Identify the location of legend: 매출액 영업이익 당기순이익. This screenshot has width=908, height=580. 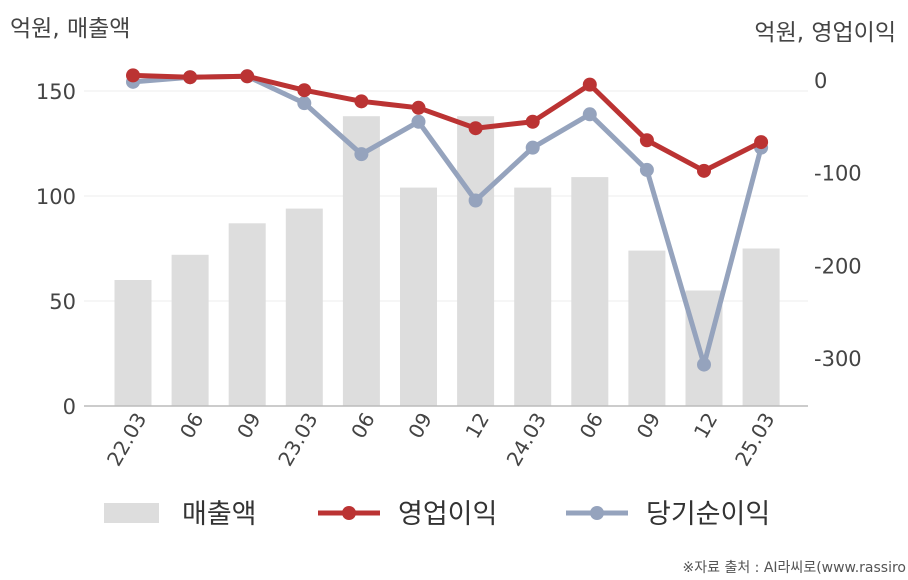
(437, 514).